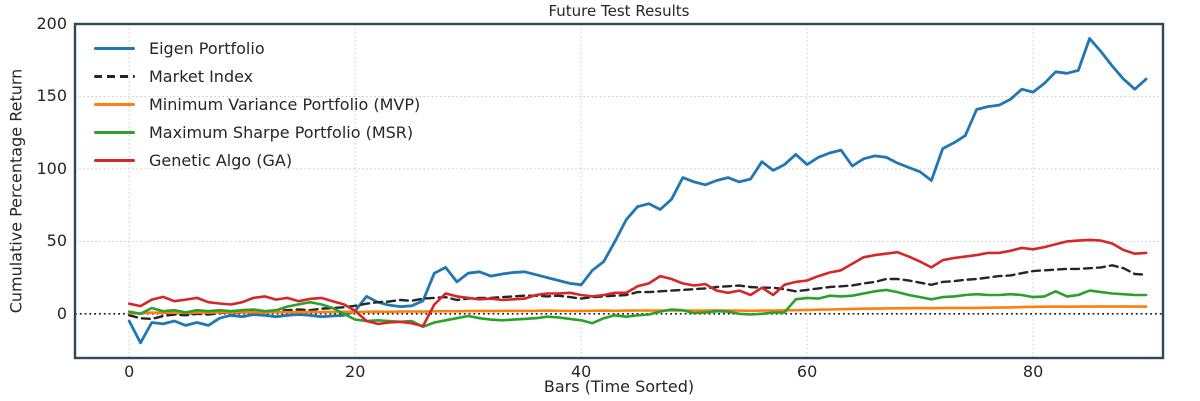 This screenshot has height=401, width=1200. I want to click on legend-label: Genetic Algo (GA), so click(221, 160).